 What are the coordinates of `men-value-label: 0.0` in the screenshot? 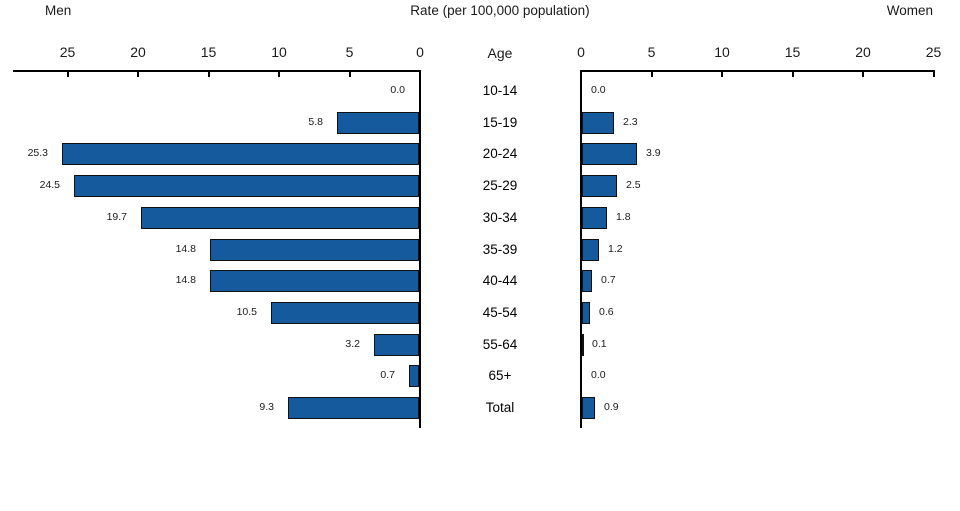 It's located at (397, 90).